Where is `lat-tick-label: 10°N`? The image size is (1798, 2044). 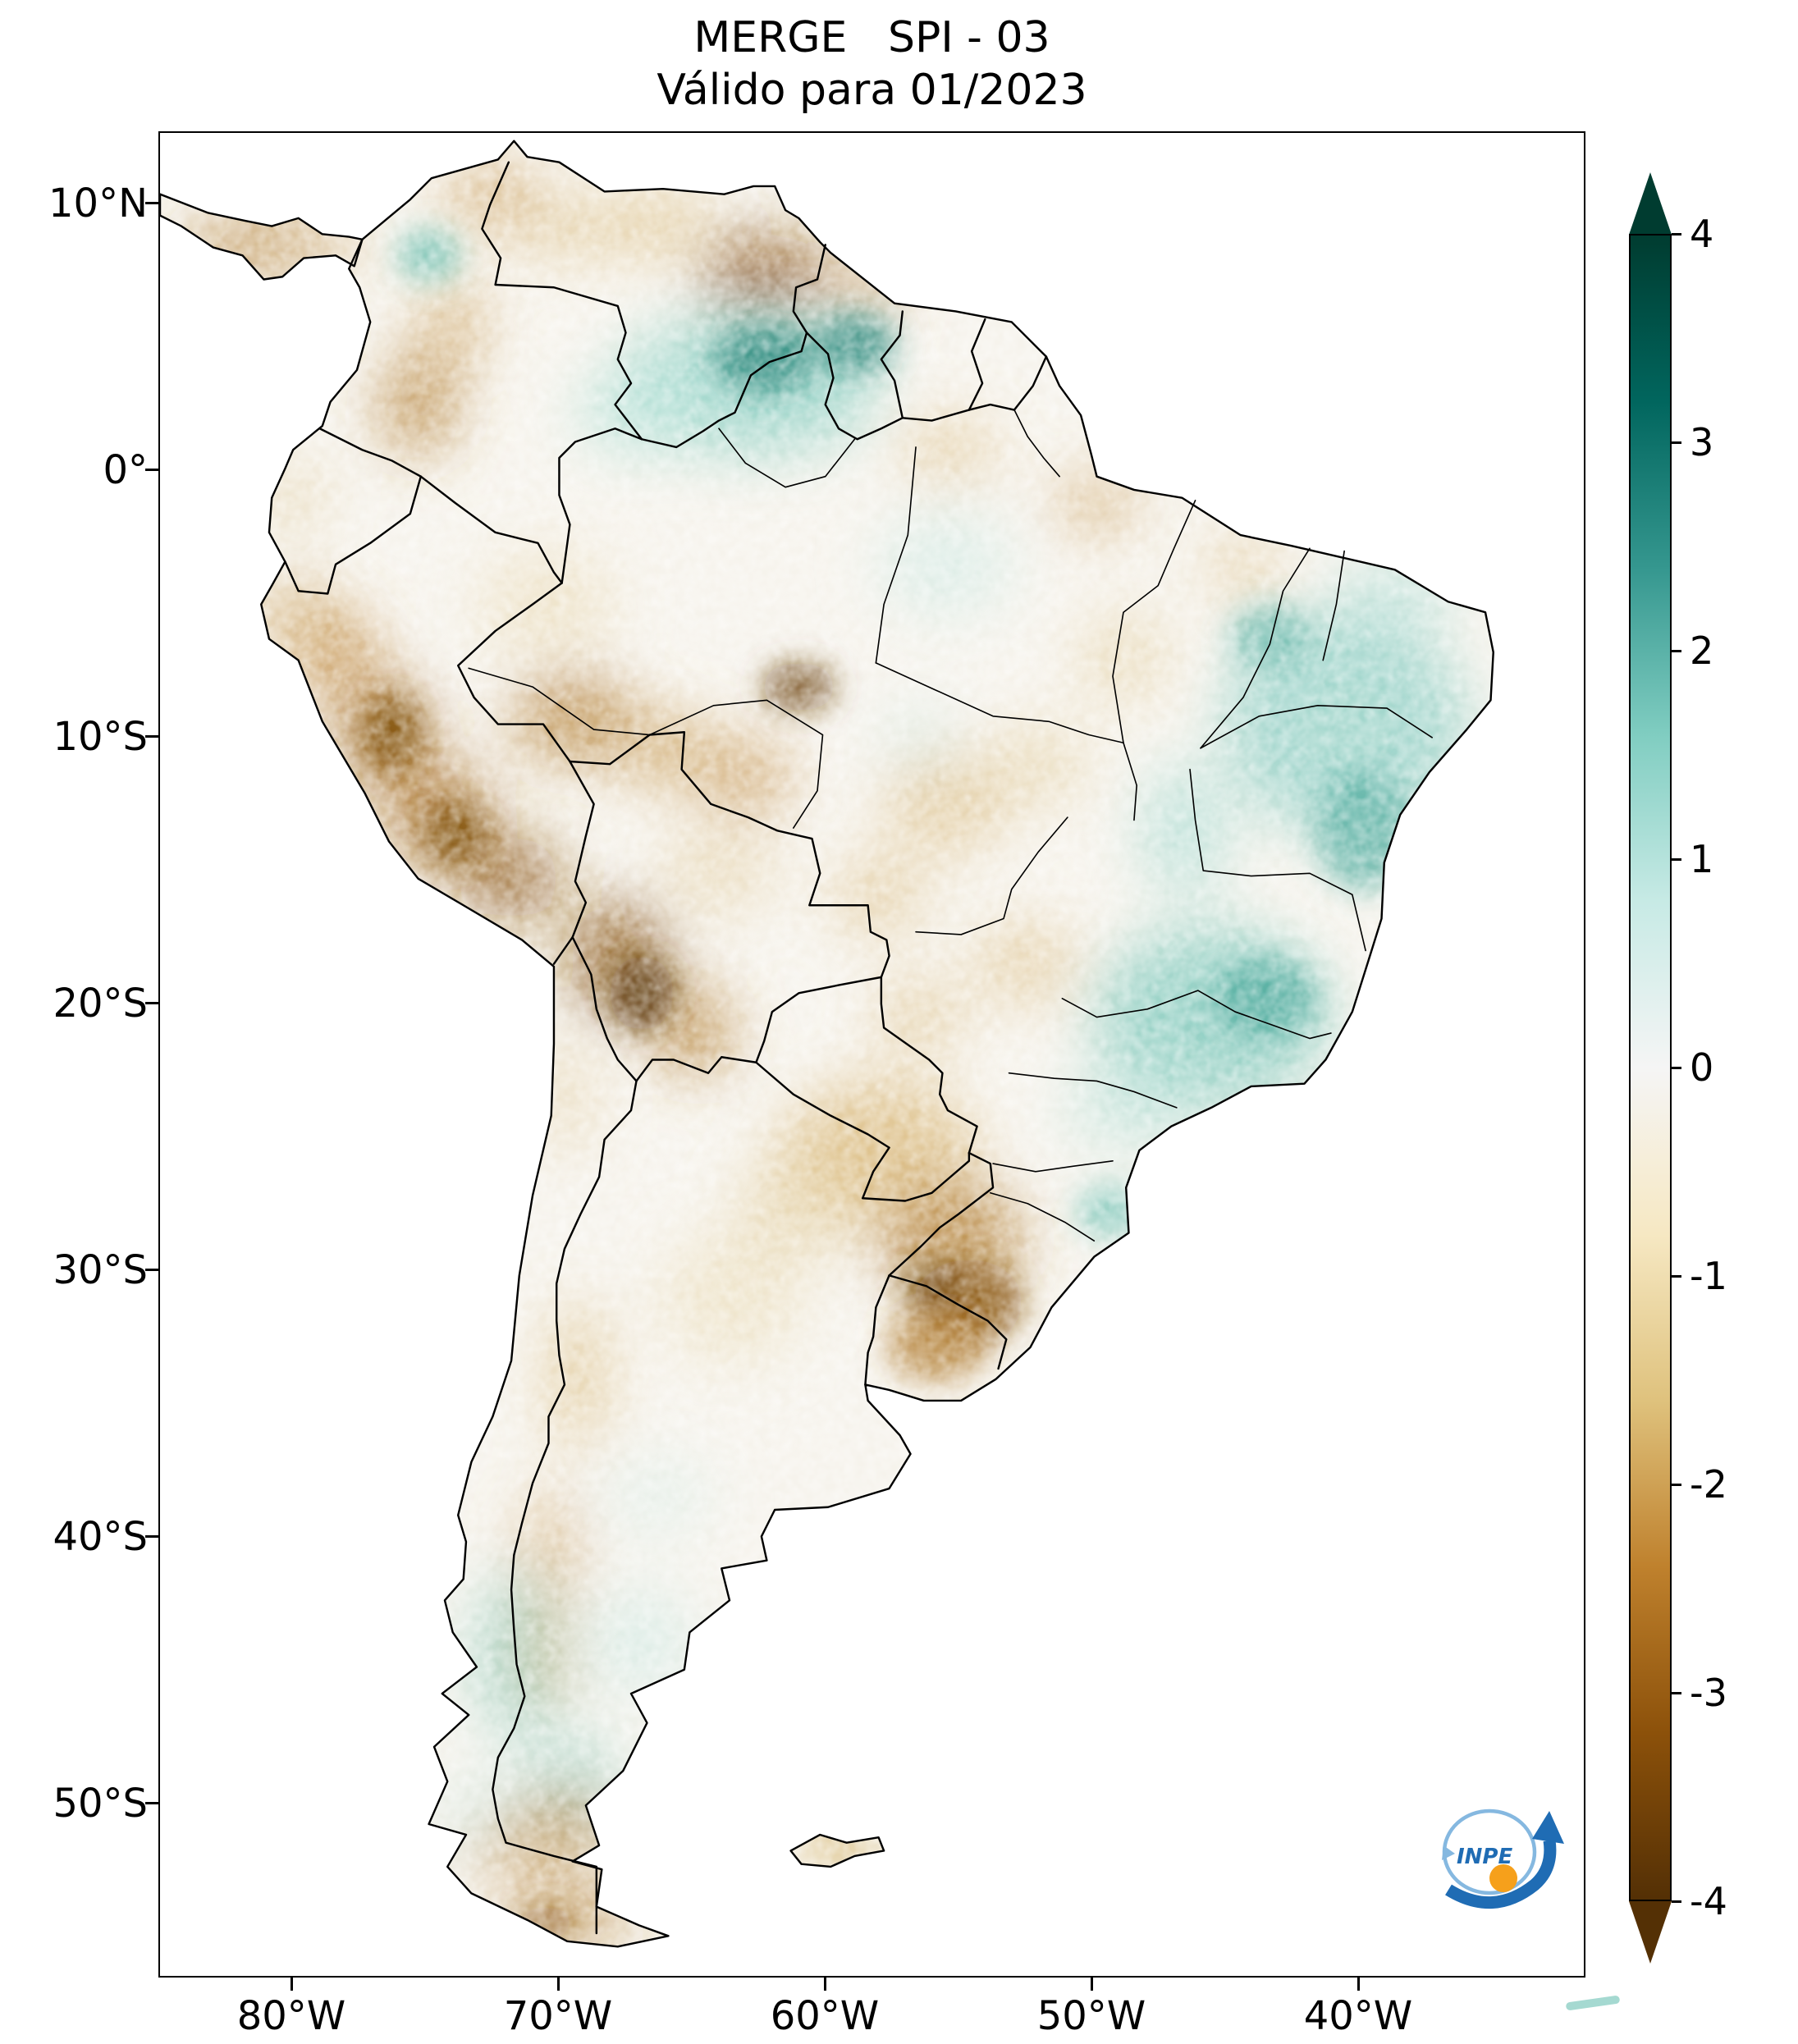 lat-tick-label: 10°N is located at coordinates (98, 203).